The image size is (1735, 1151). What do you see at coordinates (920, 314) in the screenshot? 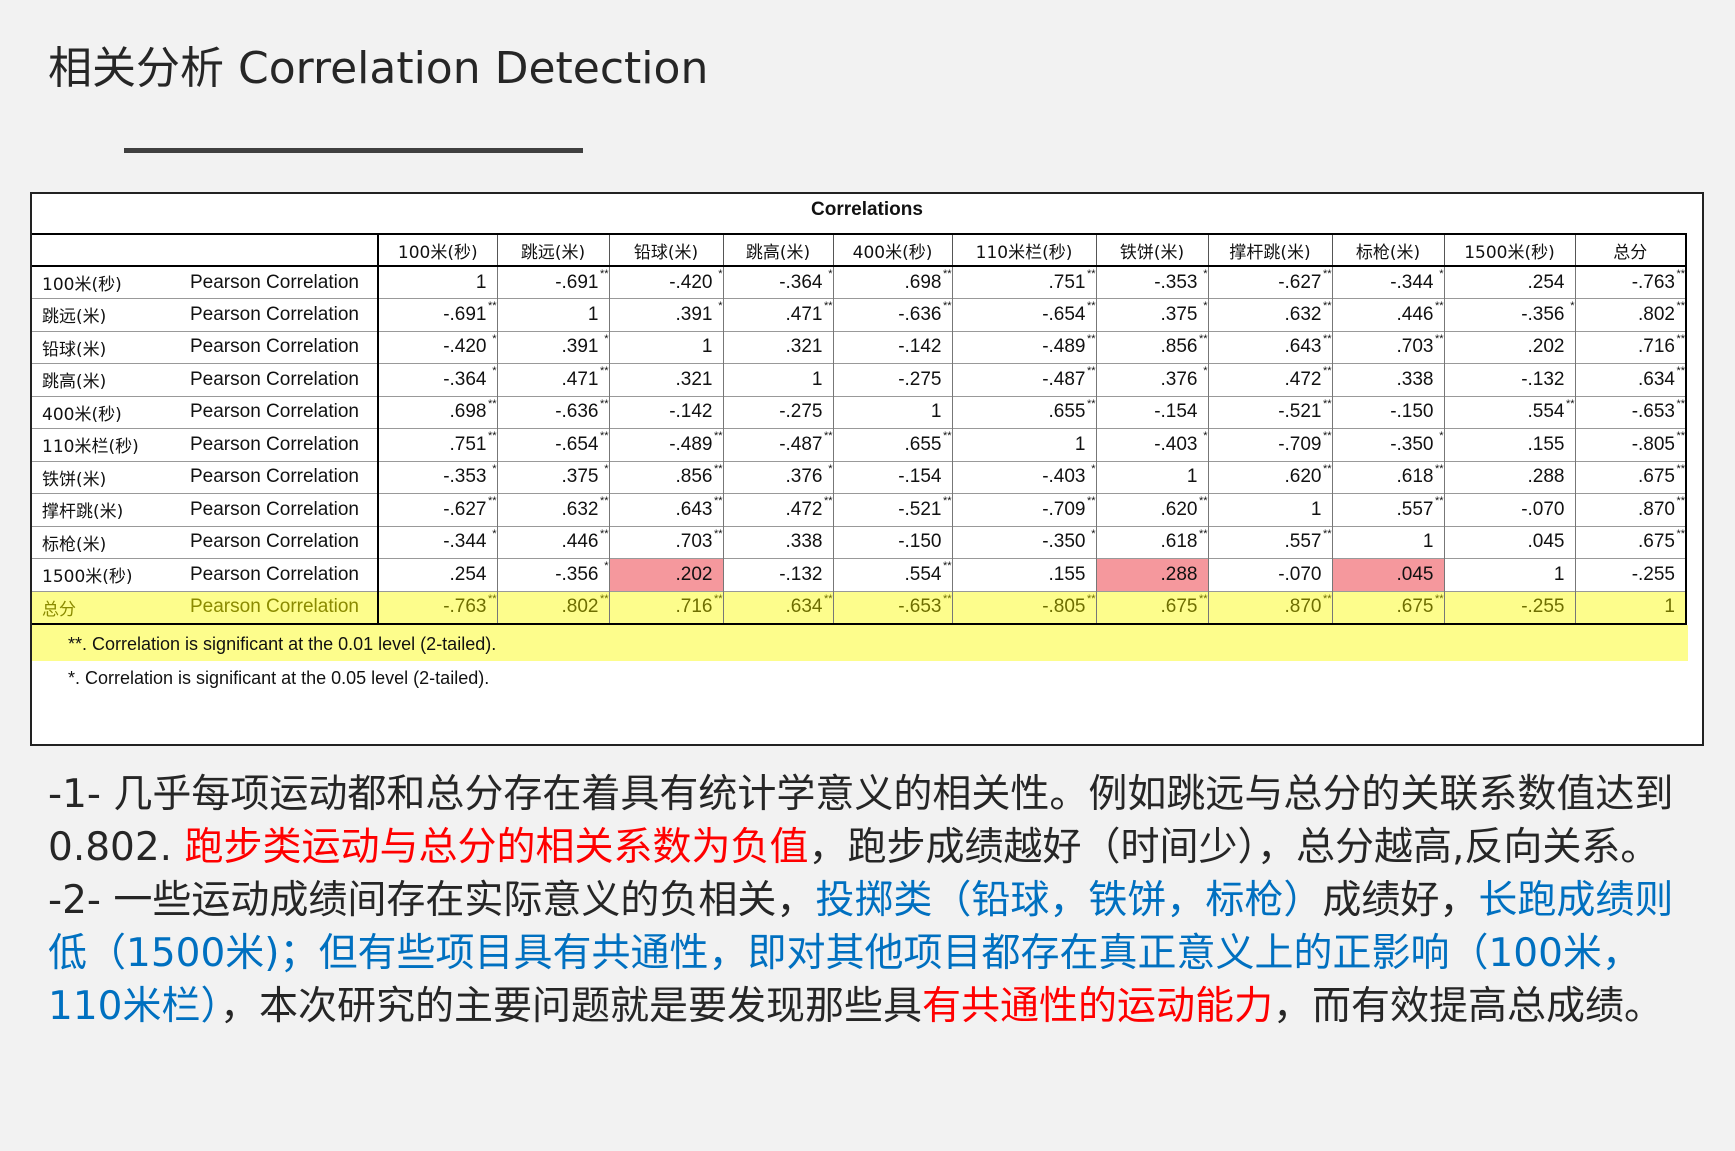
I see `cell-value: -.636` at bounding box center [920, 314].